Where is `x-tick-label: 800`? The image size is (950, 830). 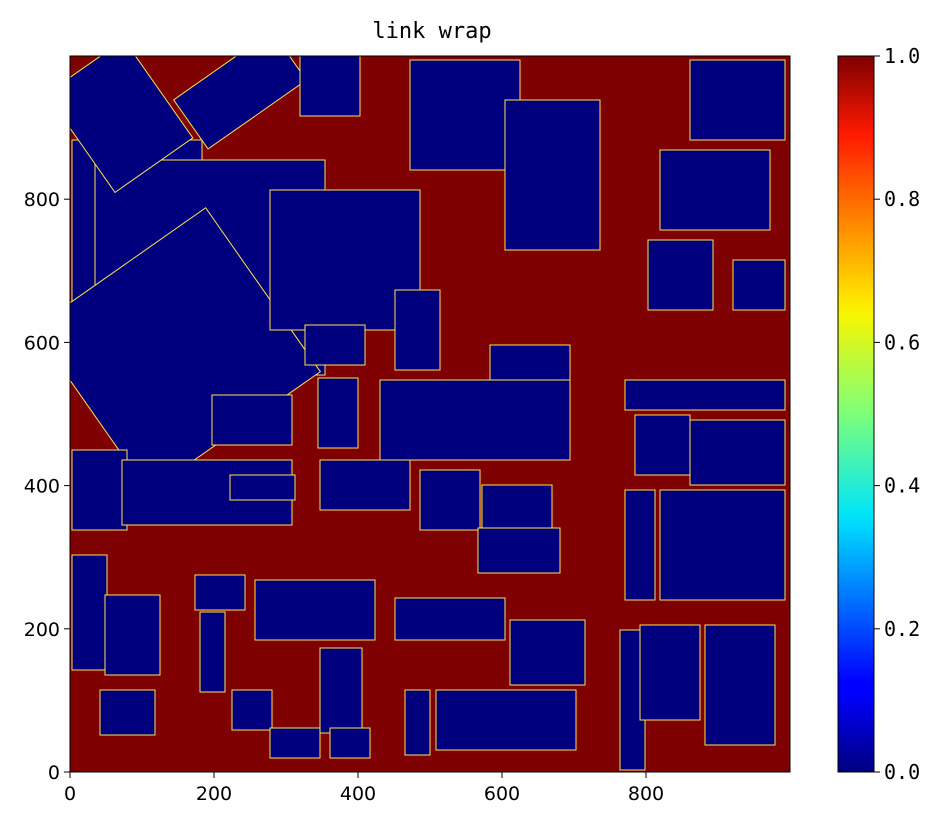 x-tick-label: 800 is located at coordinates (646, 794).